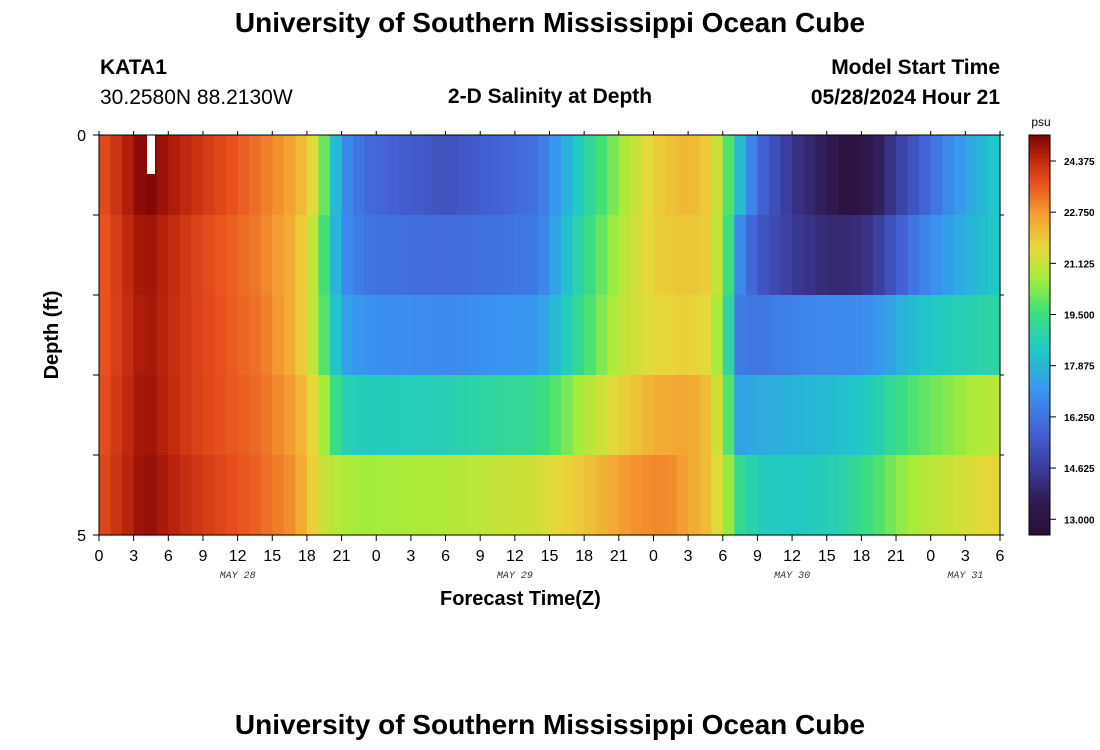  I want to click on plot-title: 2-D Salinity at Depth, so click(550, 96).